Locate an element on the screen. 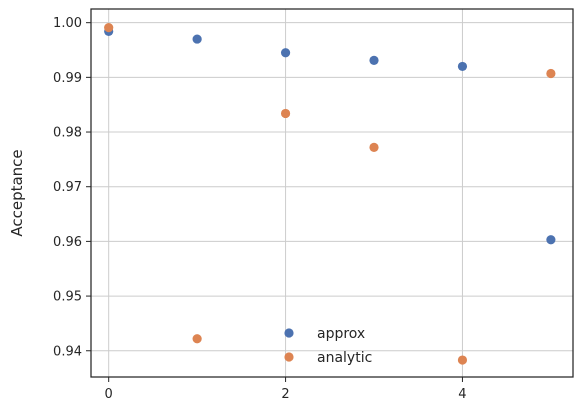 The image size is (583, 417). legend-label-approx: approx is located at coordinates (341, 334).